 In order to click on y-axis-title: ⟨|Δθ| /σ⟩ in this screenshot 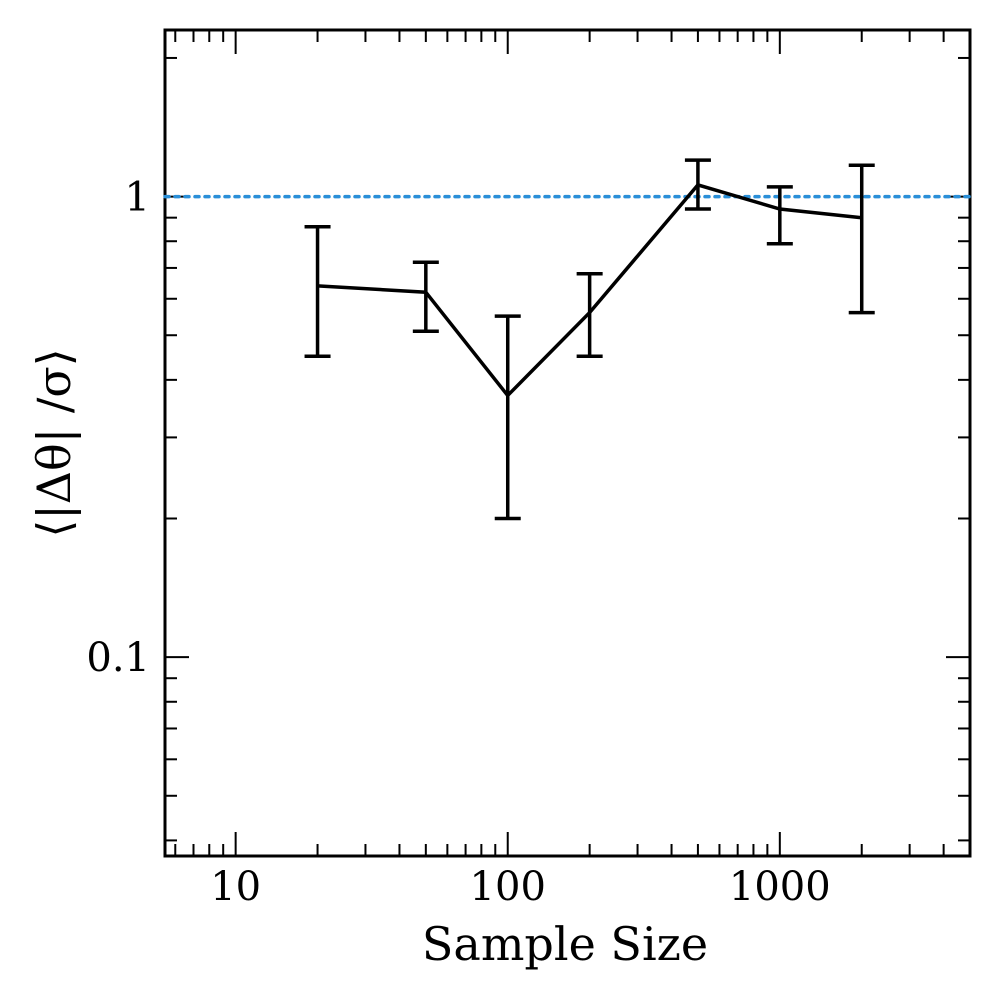, I will do `click(54, 442)`.